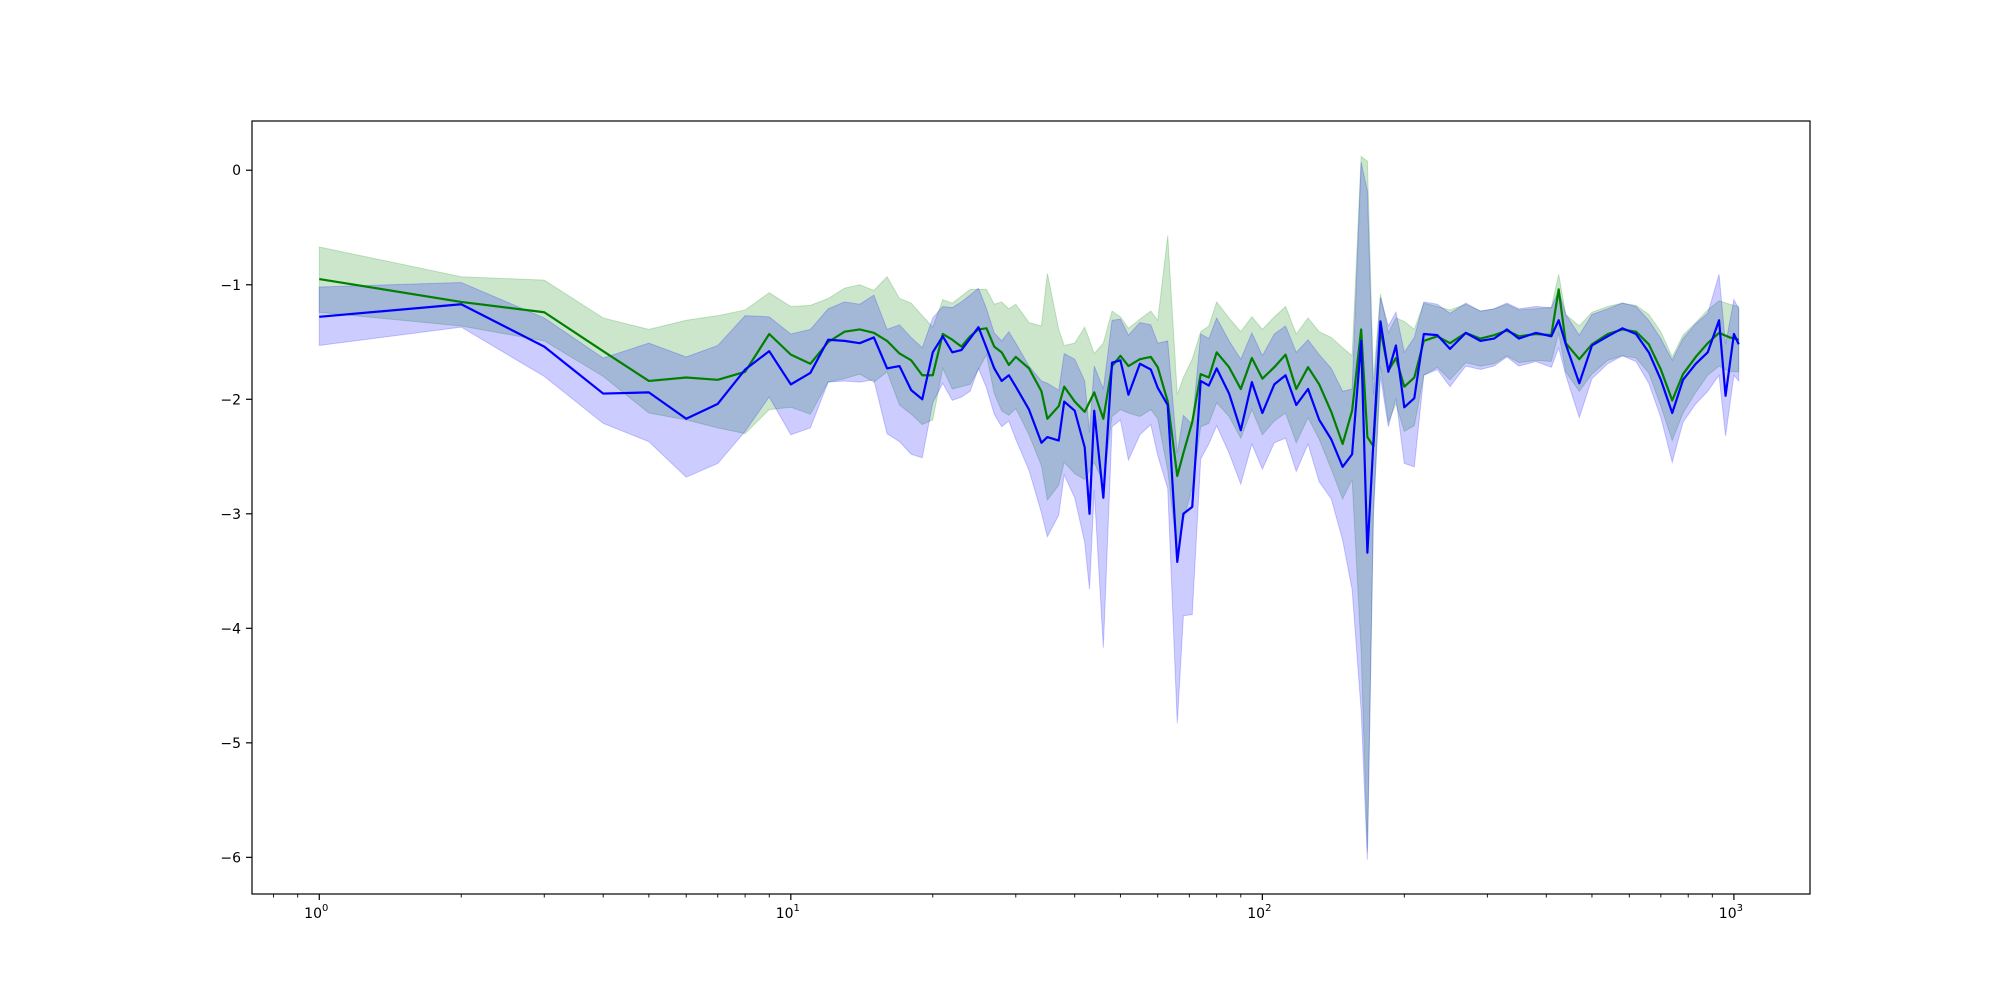 The width and height of the screenshot is (2000, 1004). I want to click on x-tick-label: 10⁰, so click(316, 912).